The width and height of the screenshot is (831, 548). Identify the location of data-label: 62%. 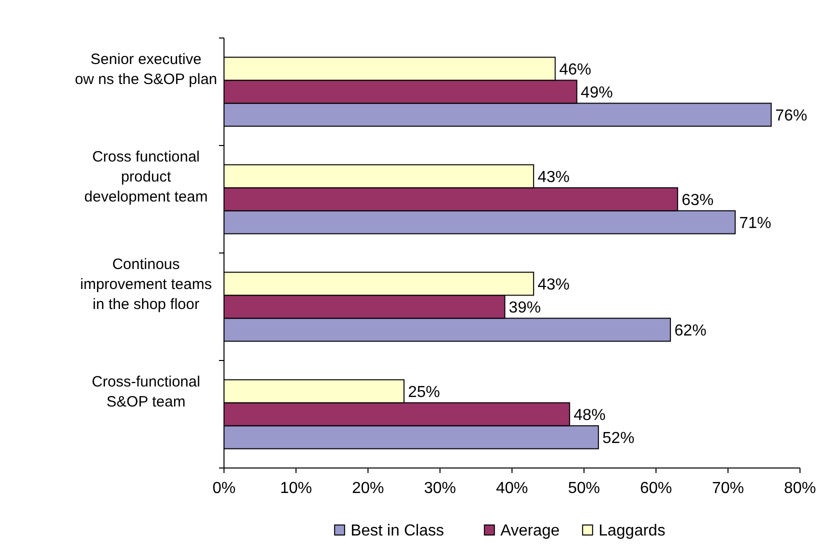
(690, 331).